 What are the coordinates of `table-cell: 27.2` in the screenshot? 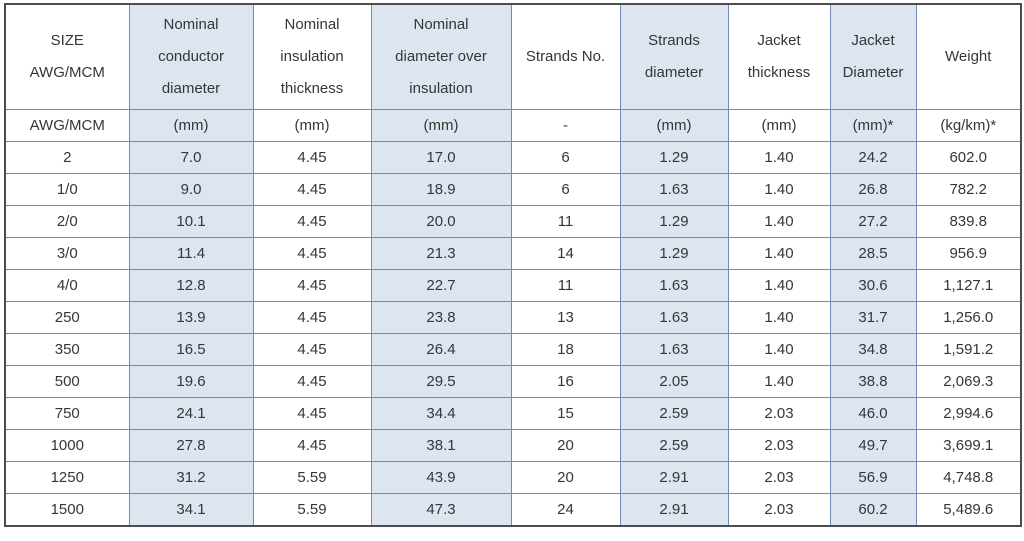 It's located at (873, 221).